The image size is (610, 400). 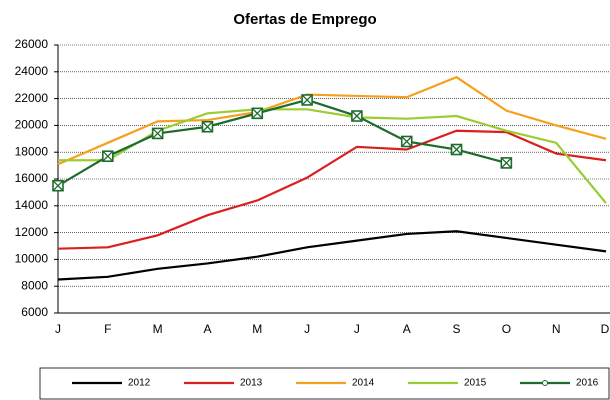 I want to click on y-tick-label: 16000, so click(x=32, y=178).